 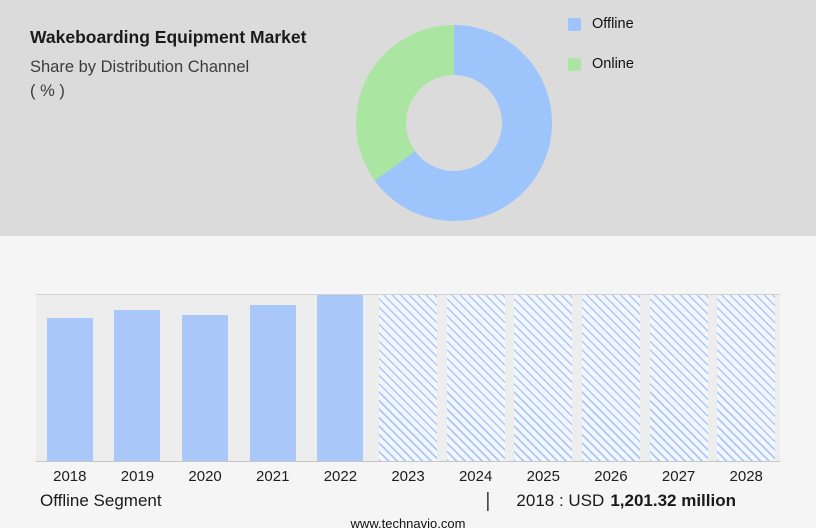 I want to click on unit-label: ( % ), so click(x=47, y=90).